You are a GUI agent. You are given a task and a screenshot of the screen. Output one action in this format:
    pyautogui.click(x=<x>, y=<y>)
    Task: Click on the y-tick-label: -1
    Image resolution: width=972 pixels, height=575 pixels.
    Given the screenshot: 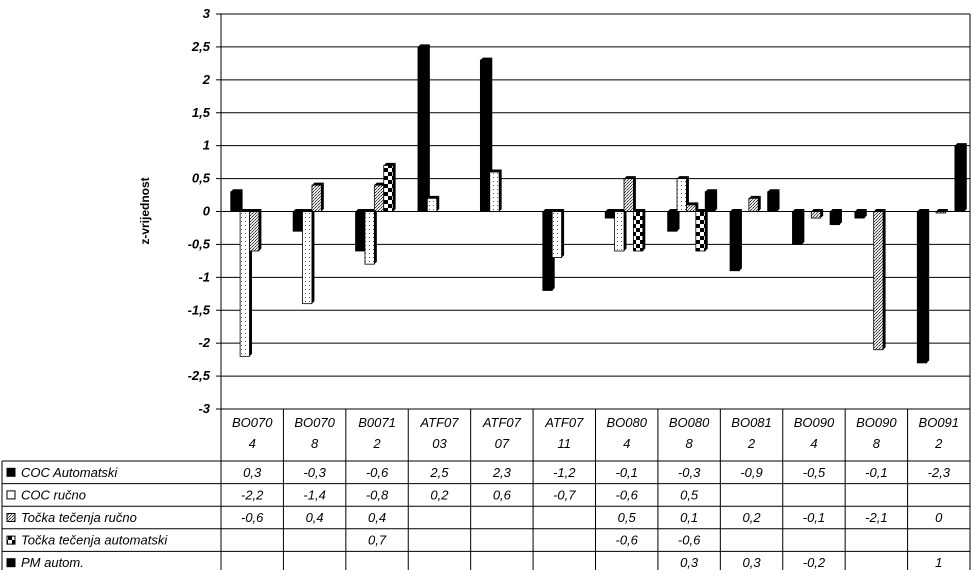 What is the action you would take?
    pyautogui.click(x=204, y=276)
    